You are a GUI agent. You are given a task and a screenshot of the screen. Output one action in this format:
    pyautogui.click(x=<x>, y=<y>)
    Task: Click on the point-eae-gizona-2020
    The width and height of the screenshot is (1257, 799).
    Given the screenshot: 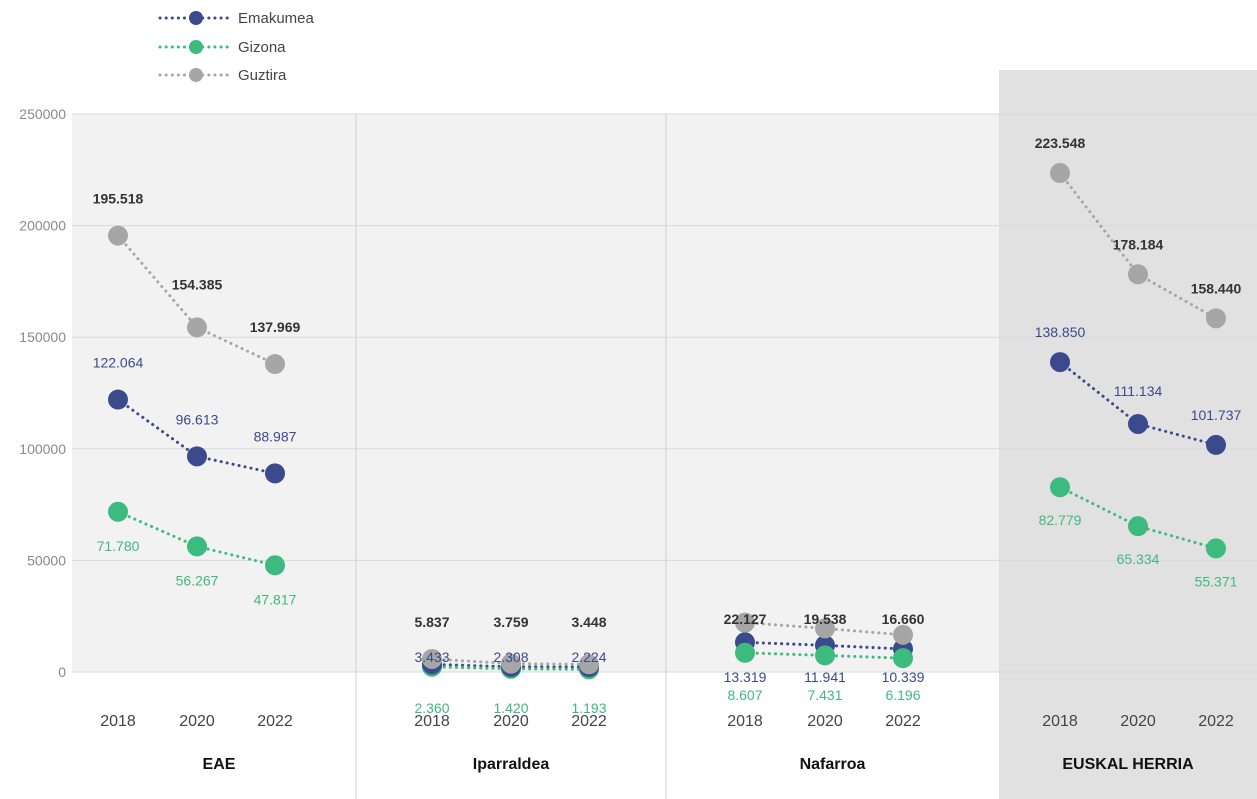 What is the action you would take?
    pyautogui.click(x=197, y=546)
    